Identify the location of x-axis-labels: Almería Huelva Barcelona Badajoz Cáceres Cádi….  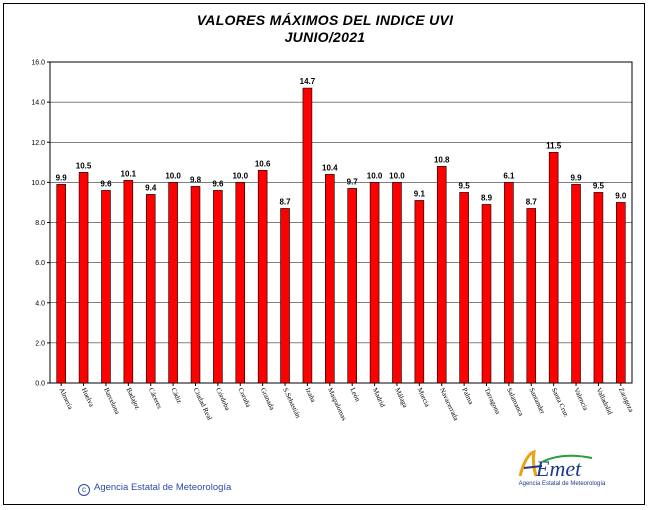
(346, 403).